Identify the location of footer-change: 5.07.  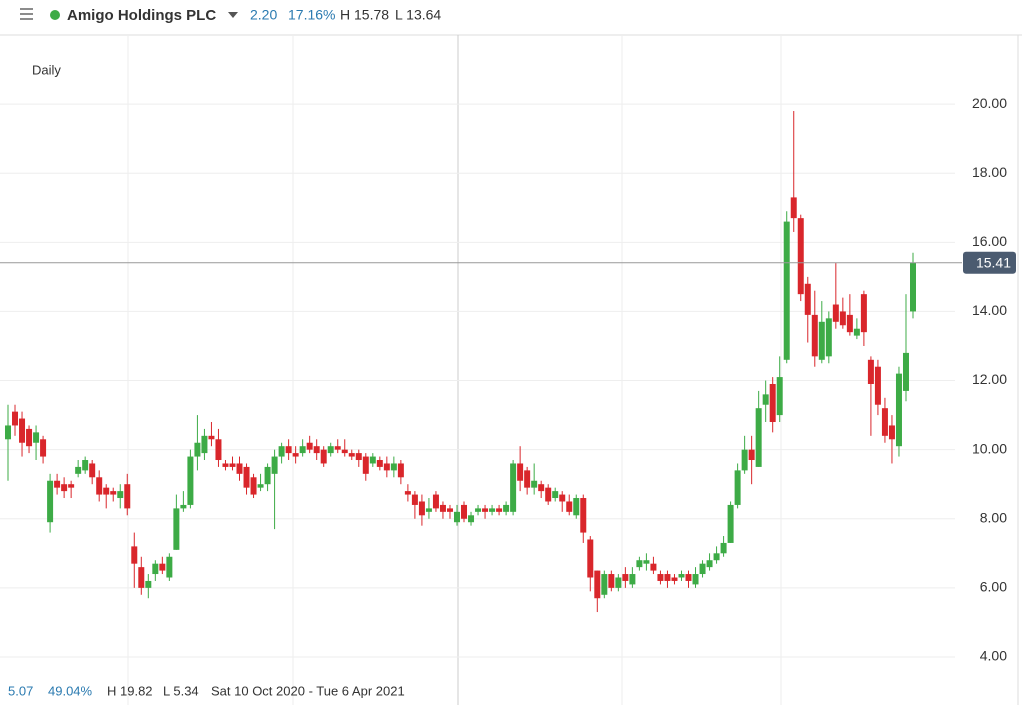
(20, 690).